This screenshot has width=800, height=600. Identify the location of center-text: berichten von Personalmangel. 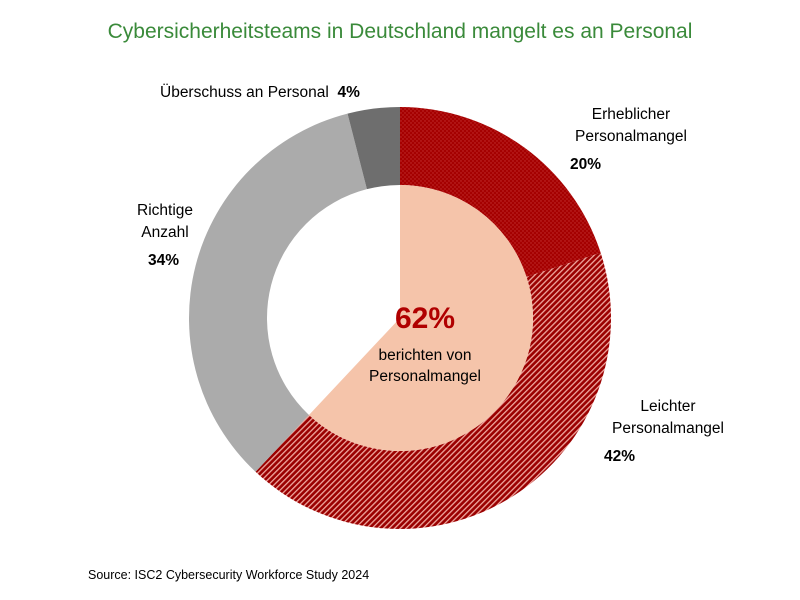
(424, 366).